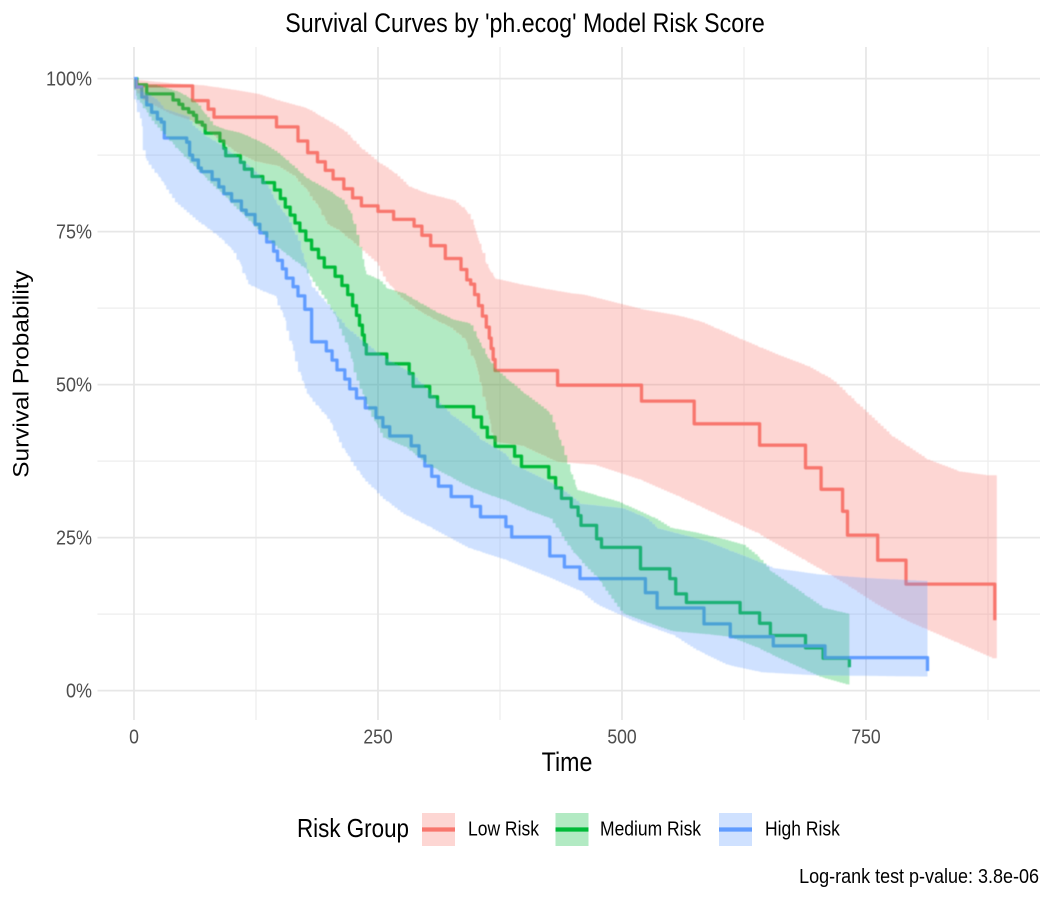 The height and width of the screenshot is (900, 1050). Describe the element at coordinates (21, 374) in the screenshot. I see `svg-text: Survival Probability` at that location.